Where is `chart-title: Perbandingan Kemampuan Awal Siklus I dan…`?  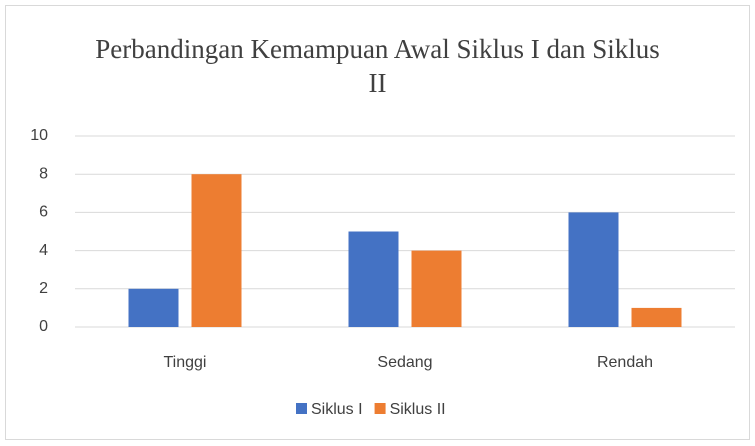
chart-title: Perbandingan Kemampuan Awal Siklus I dan… is located at coordinates (377, 66).